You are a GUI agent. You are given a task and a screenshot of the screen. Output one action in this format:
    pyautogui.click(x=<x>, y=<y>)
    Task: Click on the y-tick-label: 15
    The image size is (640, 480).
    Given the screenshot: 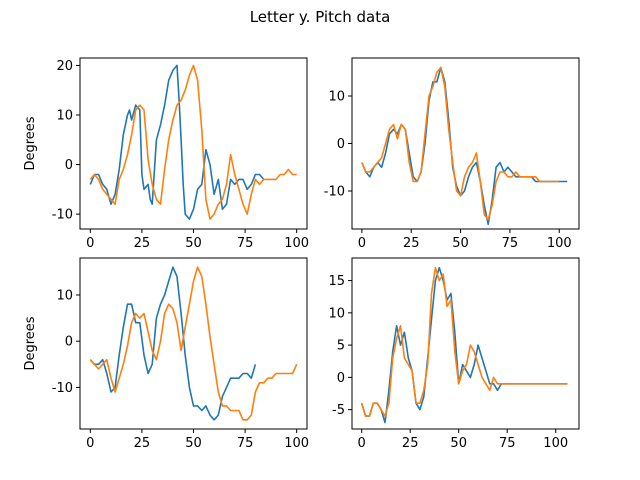 What is the action you would take?
    pyautogui.click(x=336, y=281)
    